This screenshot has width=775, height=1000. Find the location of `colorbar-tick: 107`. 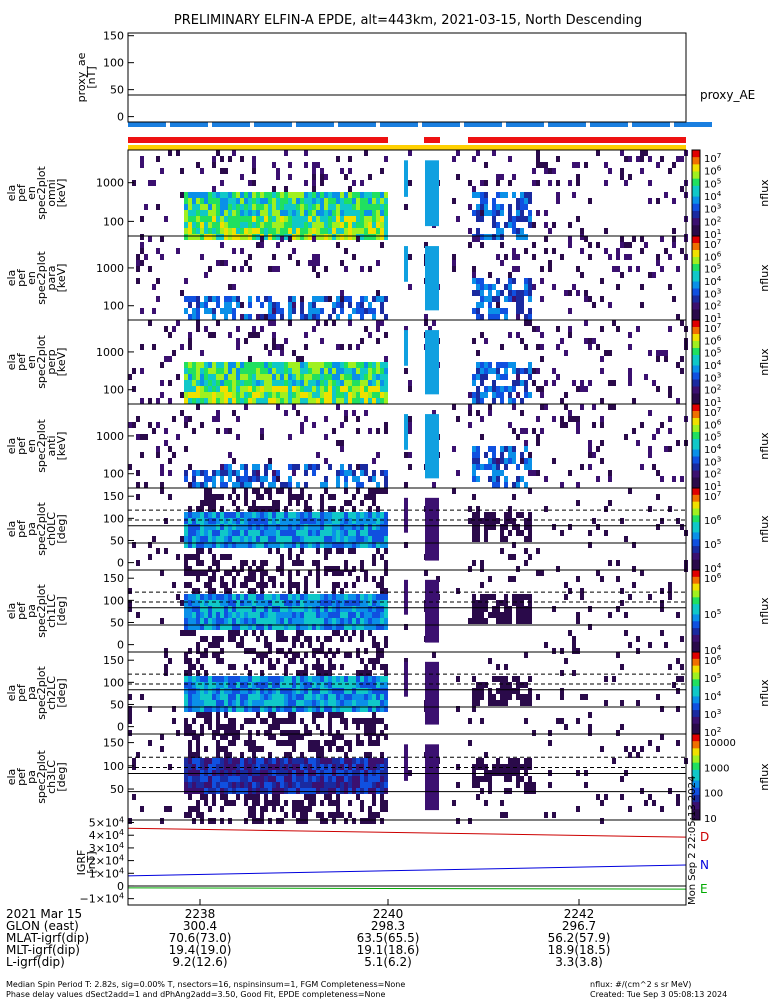

colorbar-tick: 107 is located at coordinates (712, 496).